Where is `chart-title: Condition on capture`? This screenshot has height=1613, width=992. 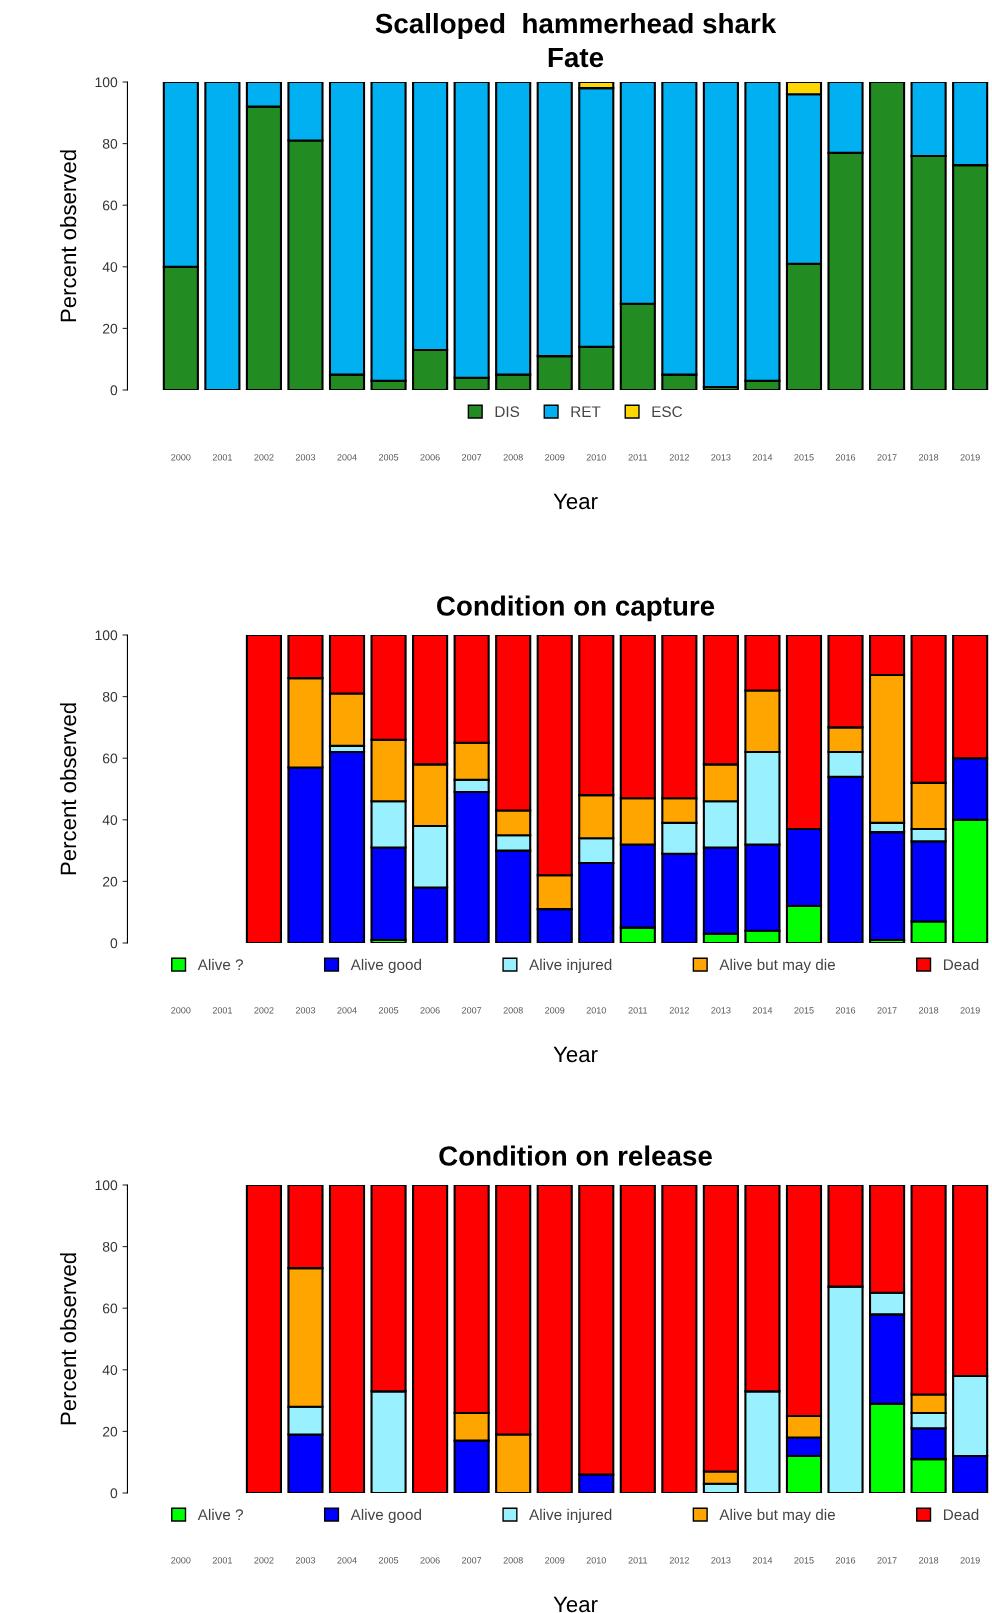 chart-title: Condition on capture is located at coordinates (576, 608).